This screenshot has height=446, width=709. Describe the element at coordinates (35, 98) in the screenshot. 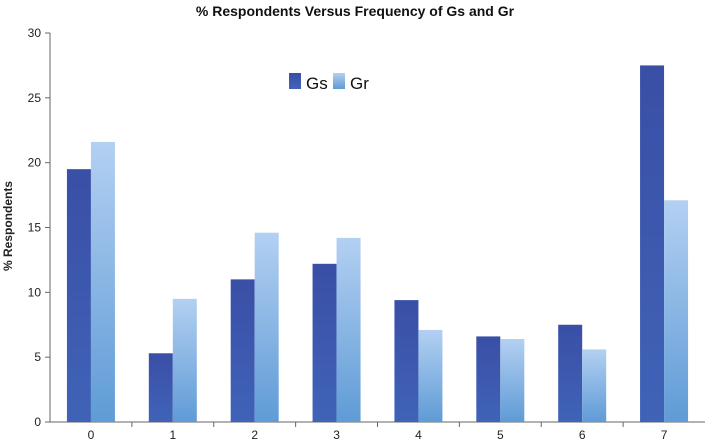

I see `y-tick-label: 25` at that location.